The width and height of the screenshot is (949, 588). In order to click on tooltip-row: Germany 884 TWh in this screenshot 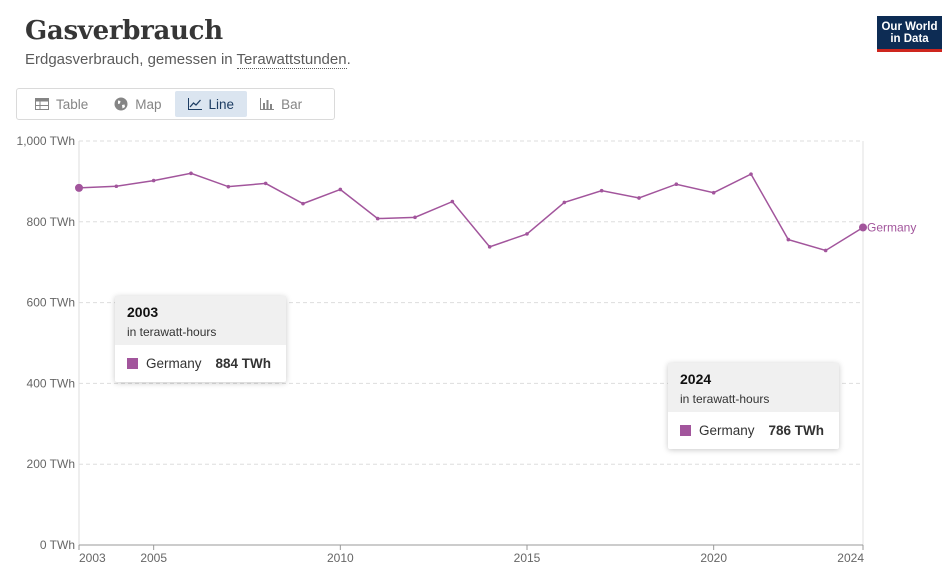, I will do `click(200, 363)`.